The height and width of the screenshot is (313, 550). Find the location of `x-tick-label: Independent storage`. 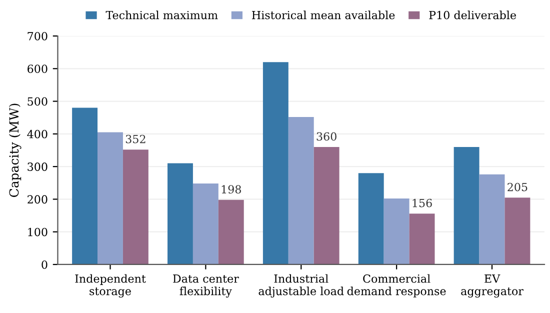

x-tick-label: Independent storage is located at coordinates (110, 286).